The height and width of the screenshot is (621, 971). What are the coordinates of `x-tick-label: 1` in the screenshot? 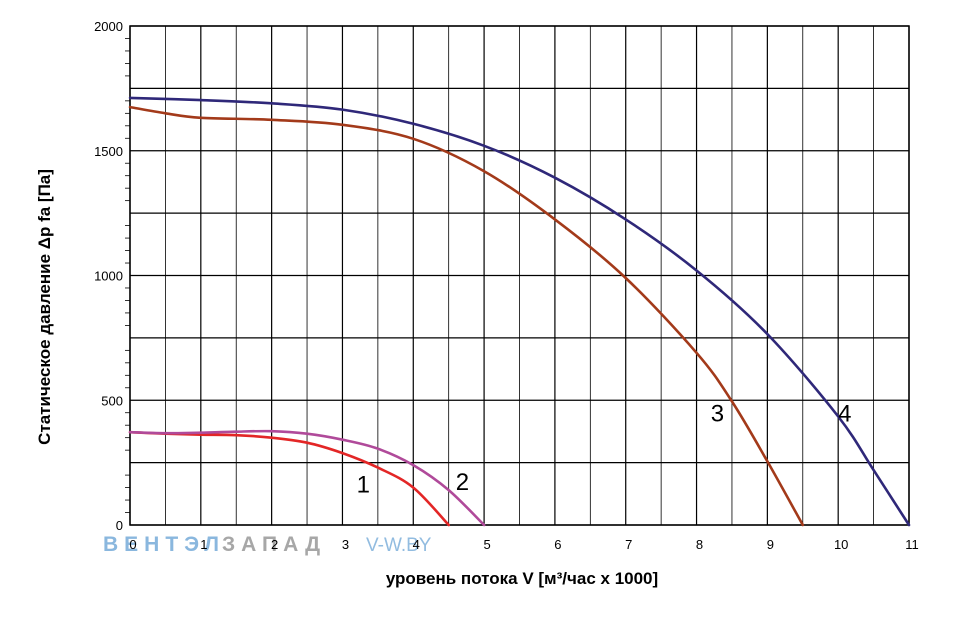 It's located at (203, 544).